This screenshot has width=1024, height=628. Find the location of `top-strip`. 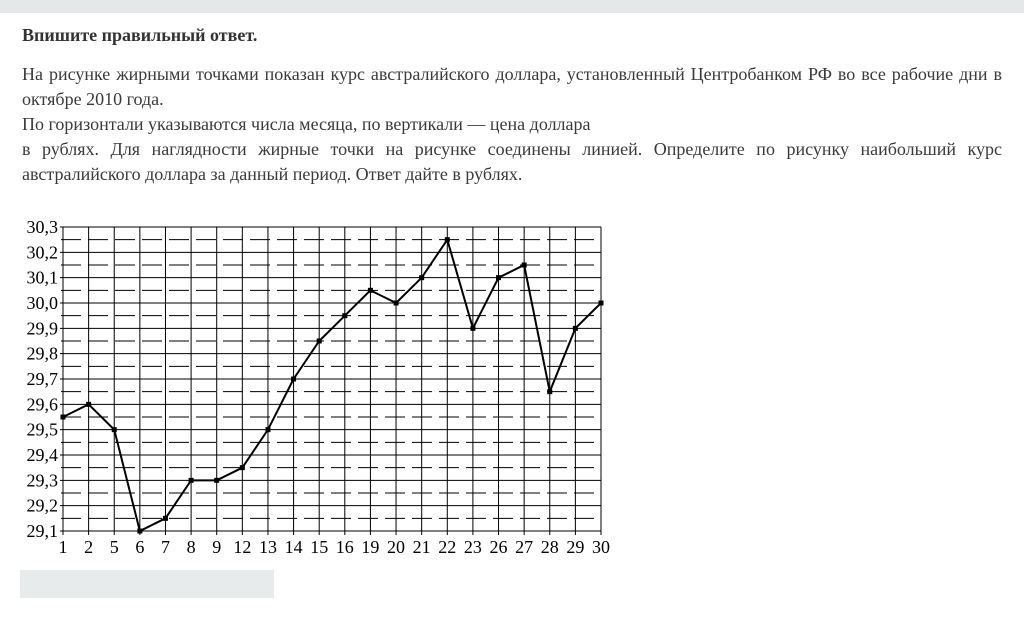

top-strip is located at coordinates (512, 6).